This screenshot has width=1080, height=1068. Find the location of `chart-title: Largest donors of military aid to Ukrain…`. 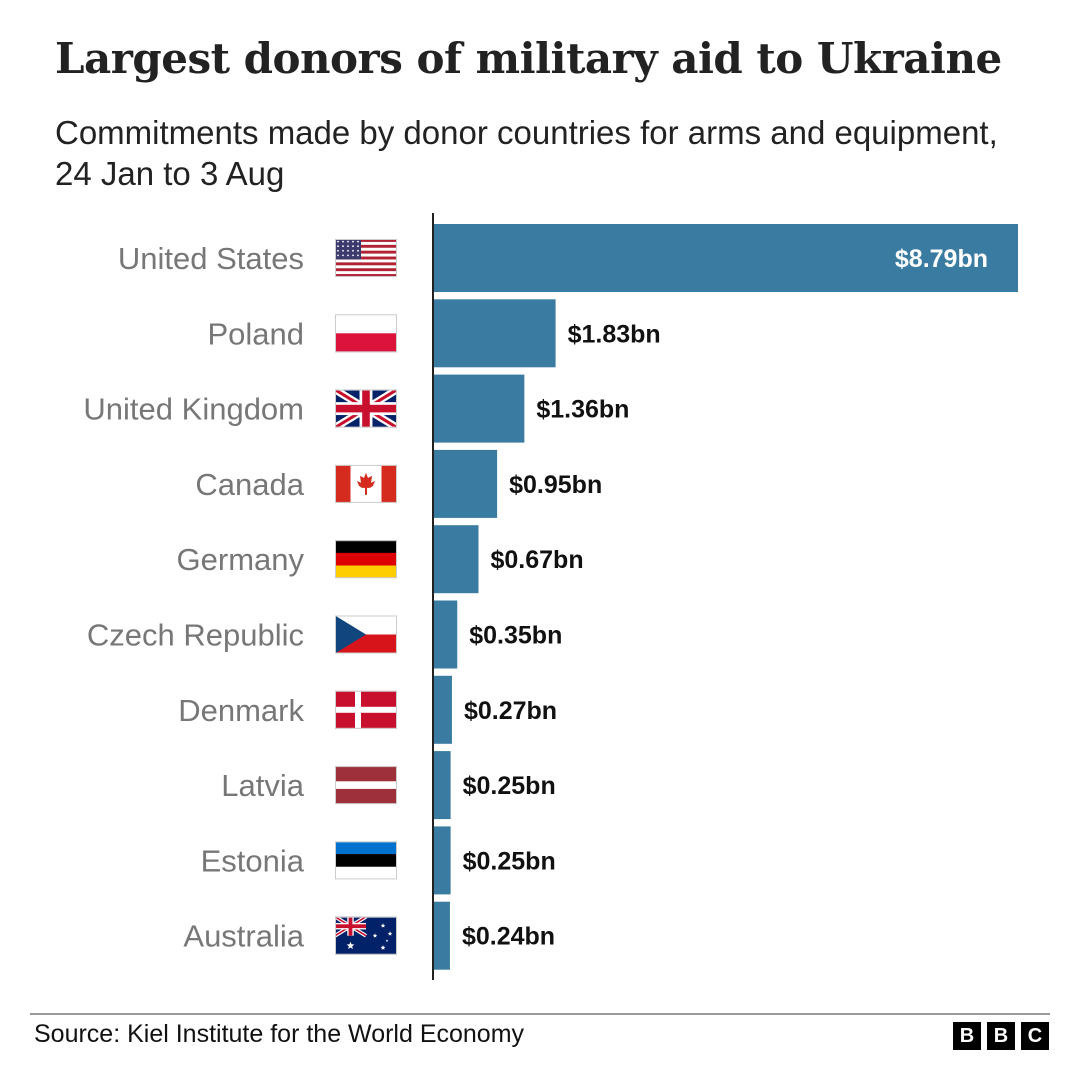

chart-title: Largest donors of military aid to Ukrain… is located at coordinates (528, 58).